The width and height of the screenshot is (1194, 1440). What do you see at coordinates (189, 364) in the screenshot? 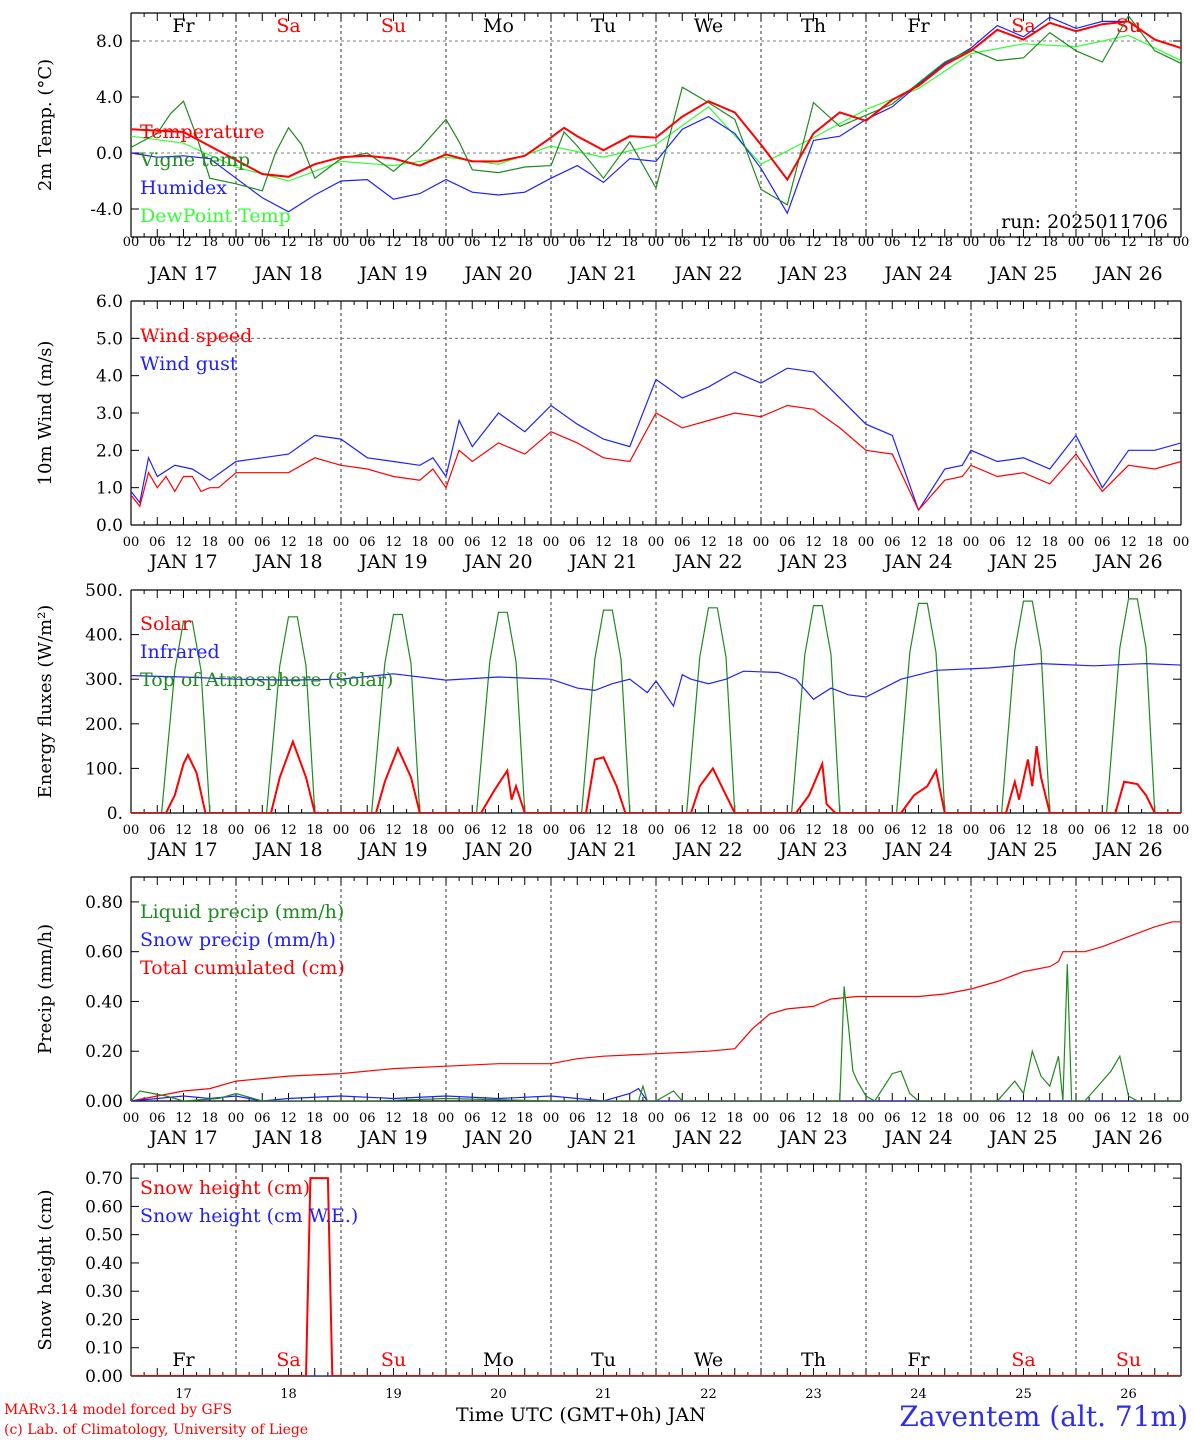
I see `legend-label: Wind gust` at bounding box center [189, 364].